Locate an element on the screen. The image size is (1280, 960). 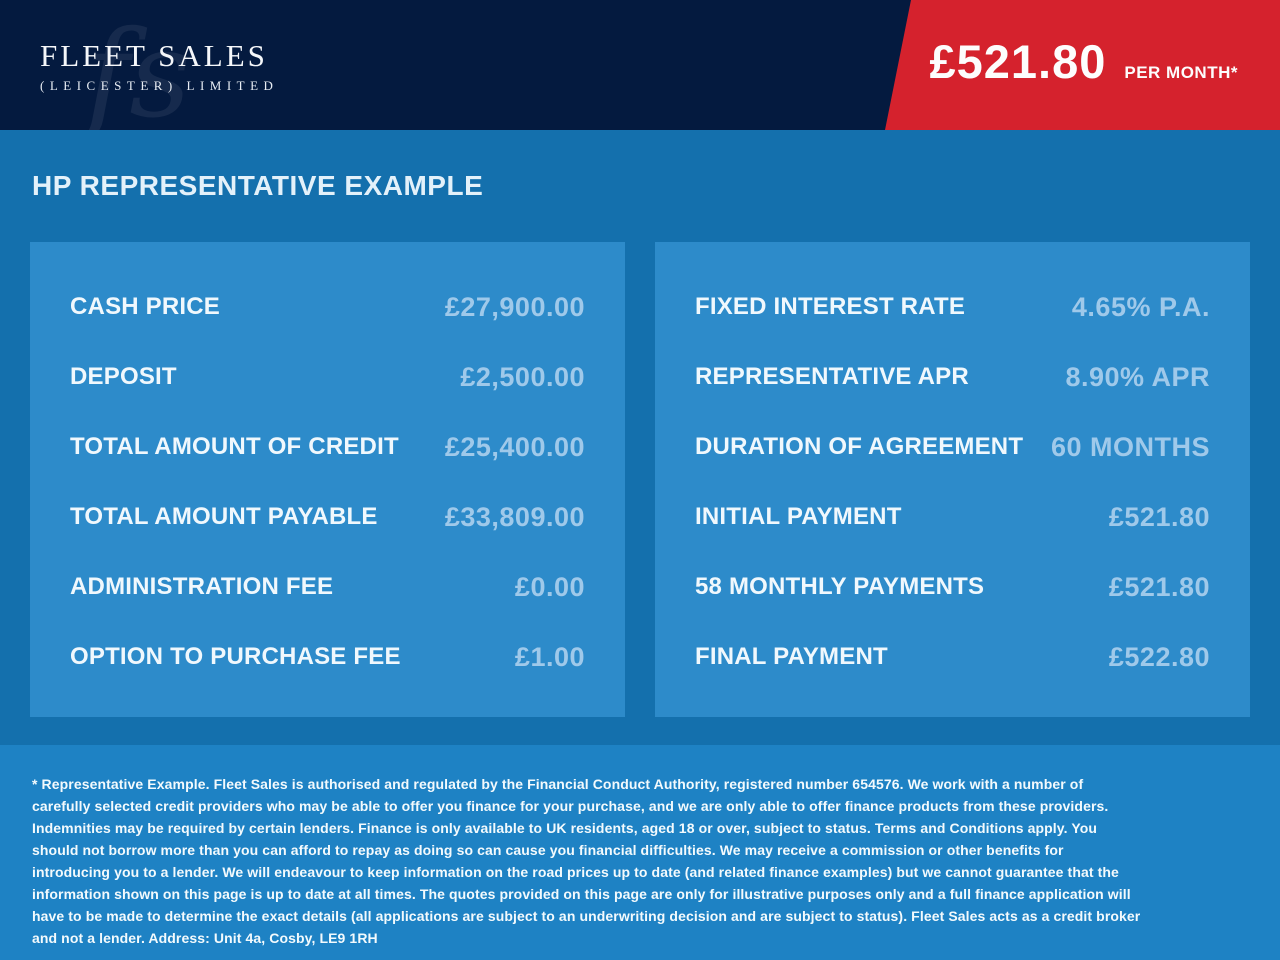
monthly-price-amount: £521.80 is located at coordinates (1018, 61).